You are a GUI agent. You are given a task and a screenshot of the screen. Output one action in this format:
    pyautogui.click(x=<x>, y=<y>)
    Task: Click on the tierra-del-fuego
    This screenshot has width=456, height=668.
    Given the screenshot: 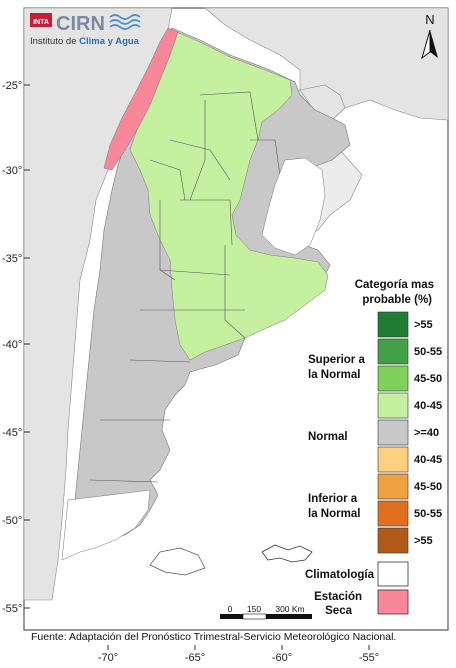 What is the action you would take?
    pyautogui.click(x=177, y=561)
    